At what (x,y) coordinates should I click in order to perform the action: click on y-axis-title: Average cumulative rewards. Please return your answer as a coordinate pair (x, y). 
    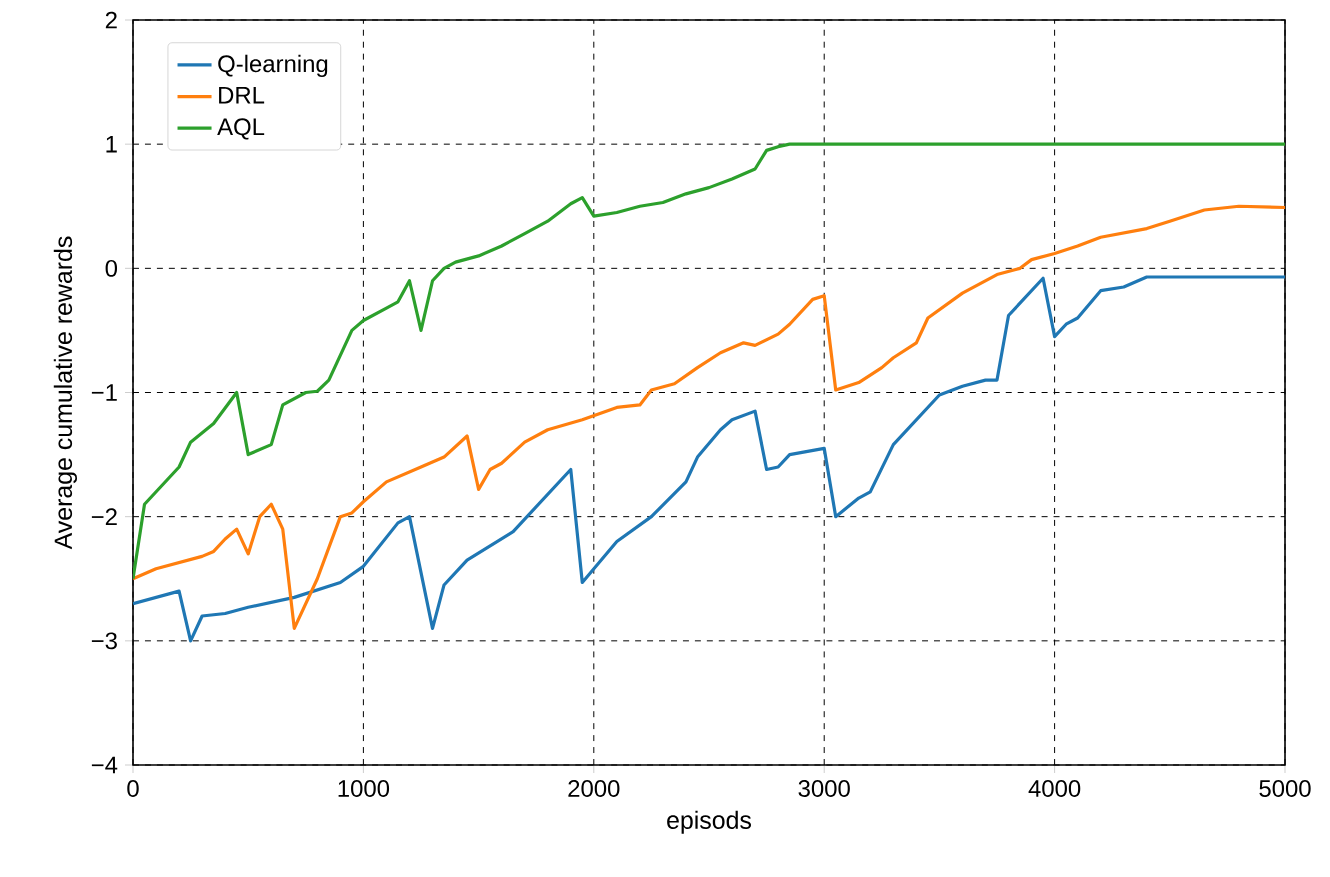
    Looking at the image, I should click on (65, 393).